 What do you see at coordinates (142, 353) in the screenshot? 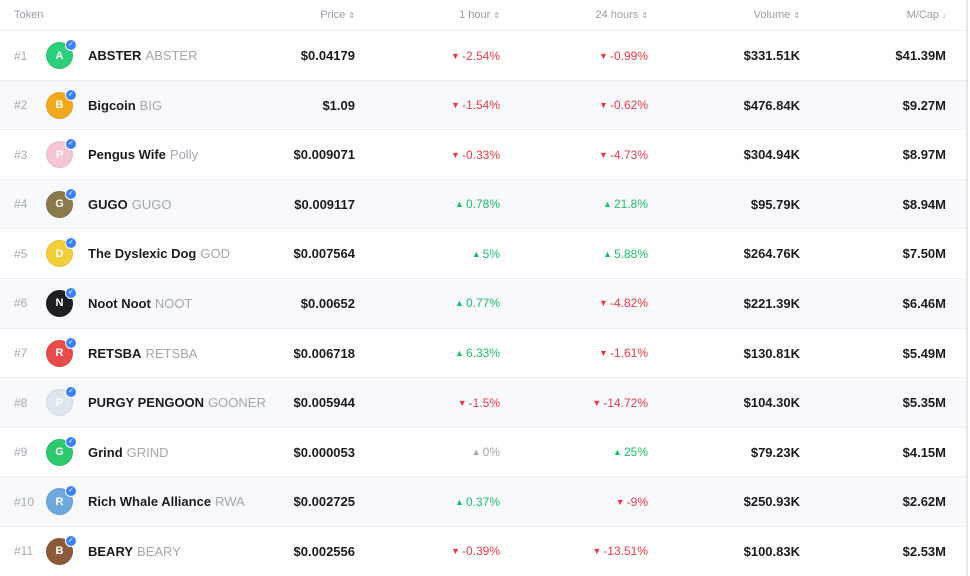
I see `token-name: RETSBA RETSBA` at bounding box center [142, 353].